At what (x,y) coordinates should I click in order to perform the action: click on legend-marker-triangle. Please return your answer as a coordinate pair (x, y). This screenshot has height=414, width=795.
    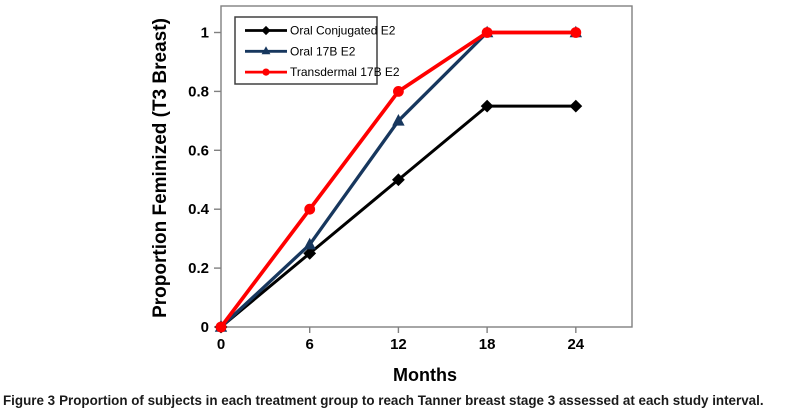
    Looking at the image, I should click on (266, 50).